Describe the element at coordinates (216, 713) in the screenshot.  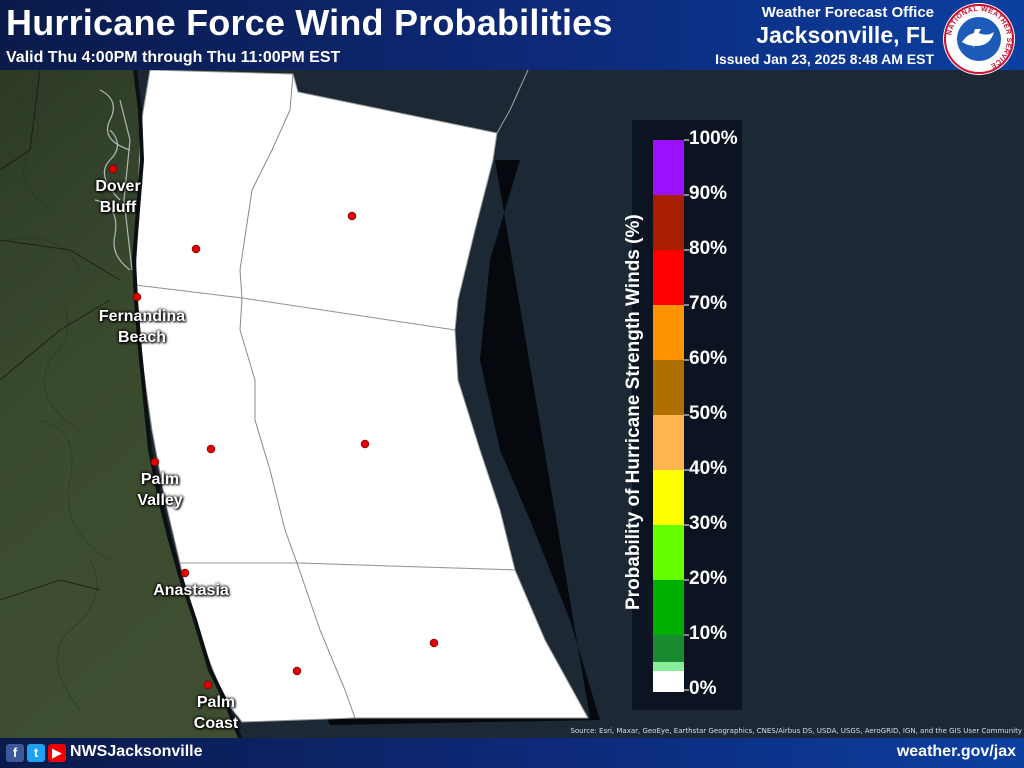
I see `city-label-palm-coast: Palm Coast` at that location.